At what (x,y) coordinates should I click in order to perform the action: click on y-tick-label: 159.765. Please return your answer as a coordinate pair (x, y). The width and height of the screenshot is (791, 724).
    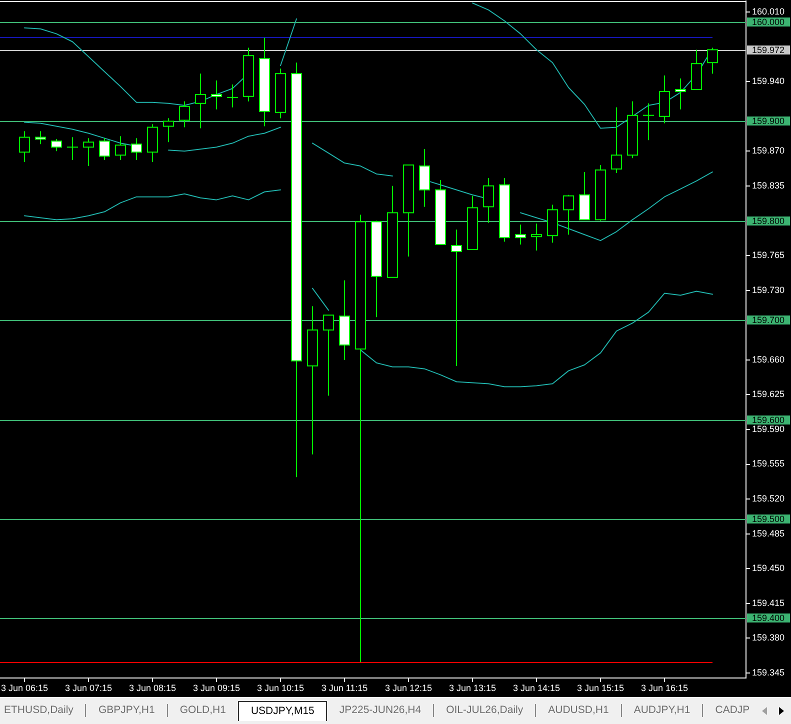
    Looking at the image, I should click on (768, 255).